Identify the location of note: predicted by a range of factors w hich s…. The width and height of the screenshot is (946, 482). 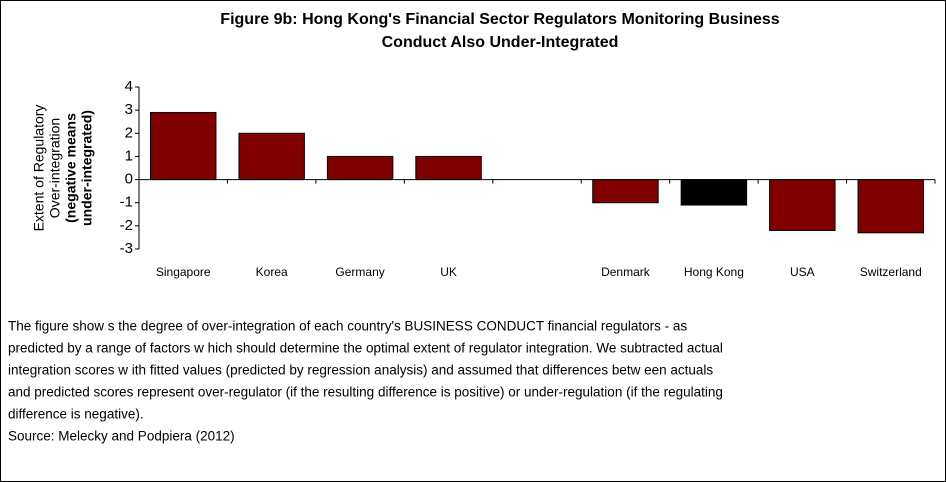
(365, 348).